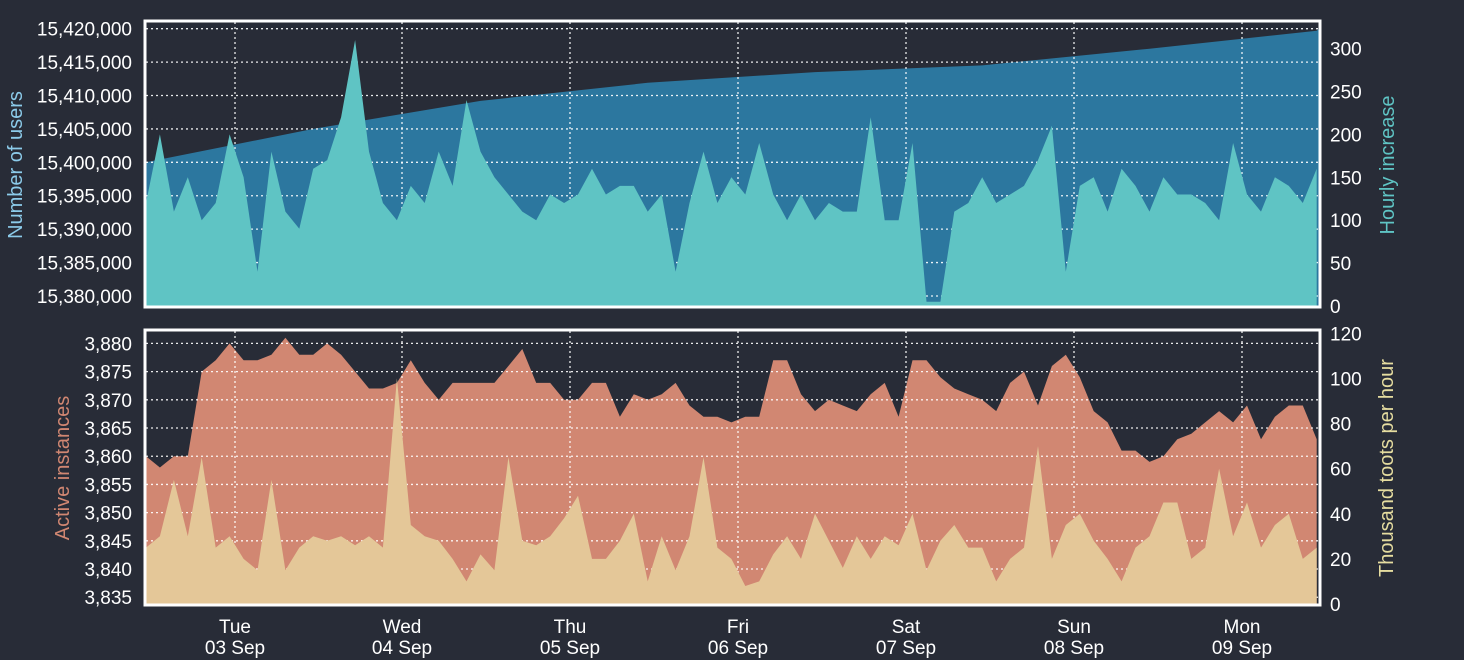 The width and height of the screenshot is (1464, 660). I want to click on users-right-tick-label: 100, so click(1346, 221).